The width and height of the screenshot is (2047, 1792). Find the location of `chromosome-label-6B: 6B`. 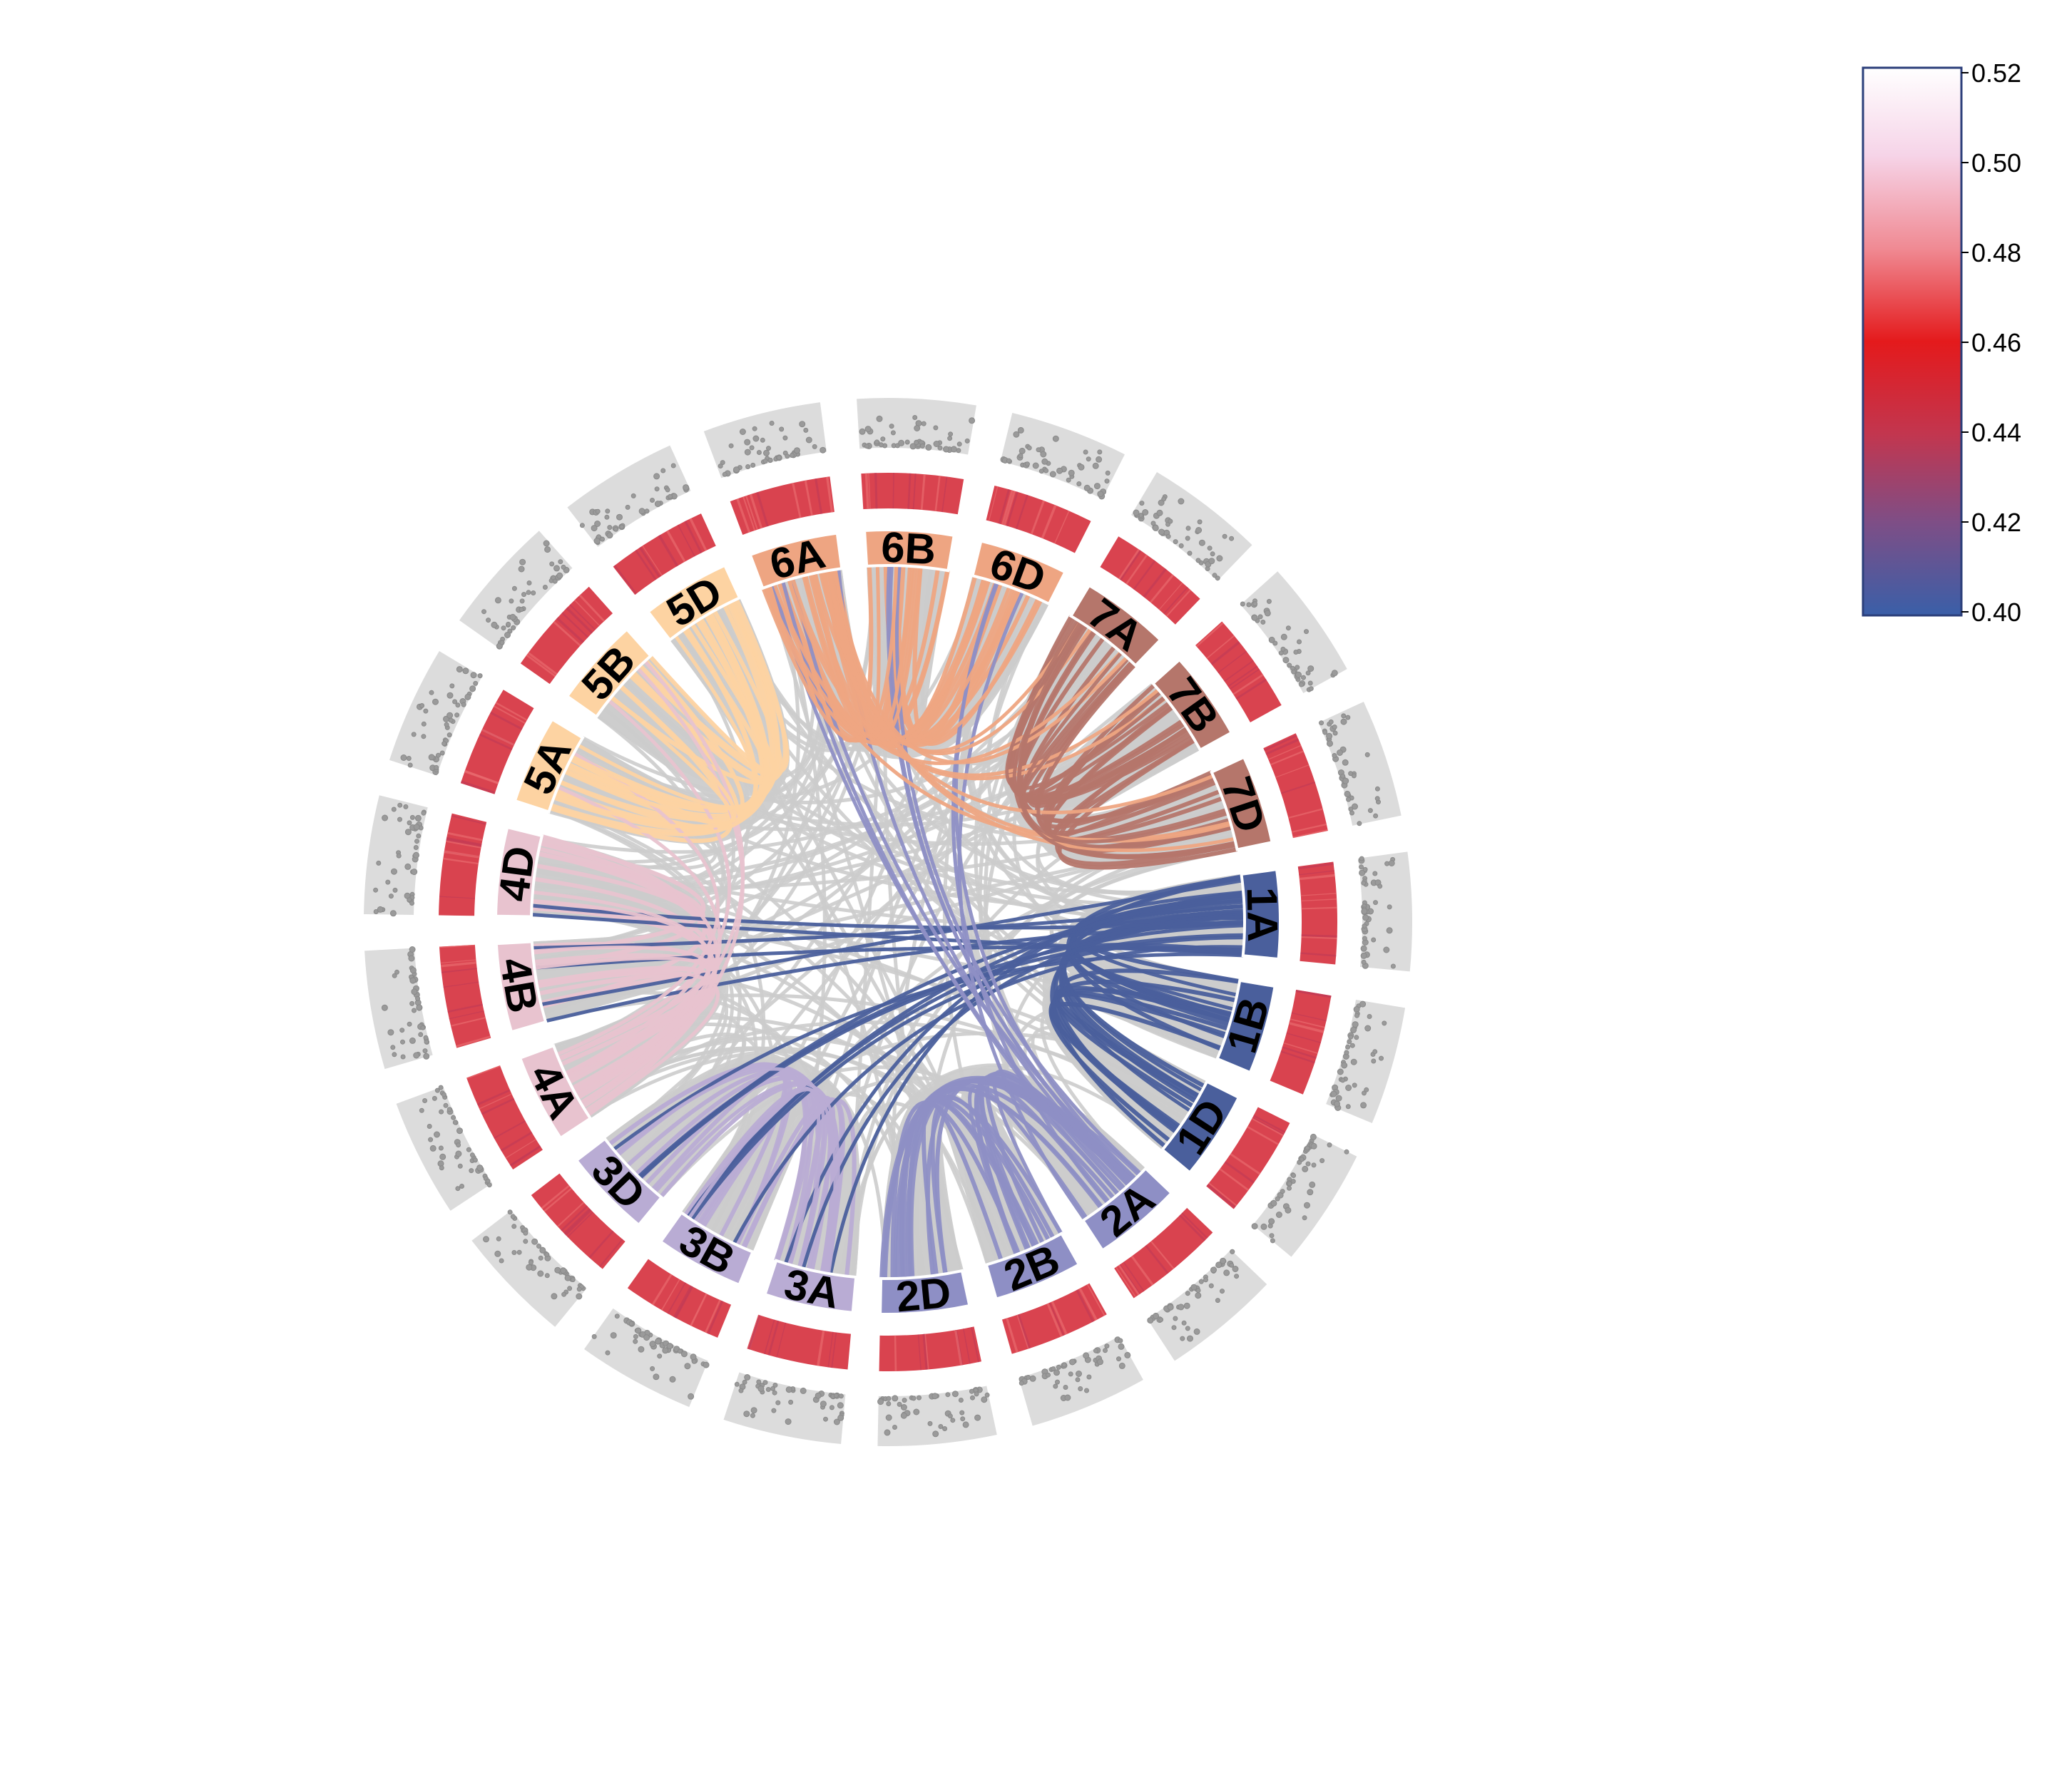

chromosome-label-6B: 6B is located at coordinates (908, 548).